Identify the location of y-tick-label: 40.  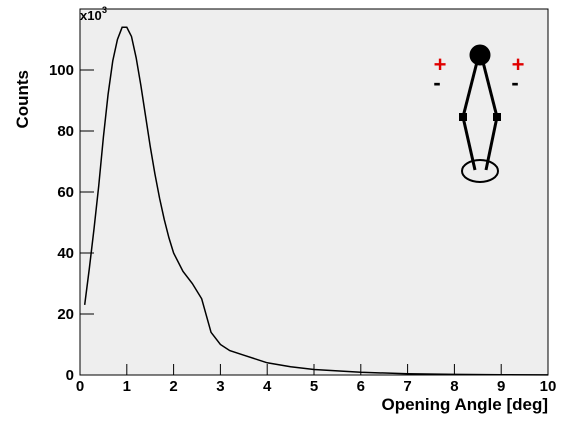
(65, 253).